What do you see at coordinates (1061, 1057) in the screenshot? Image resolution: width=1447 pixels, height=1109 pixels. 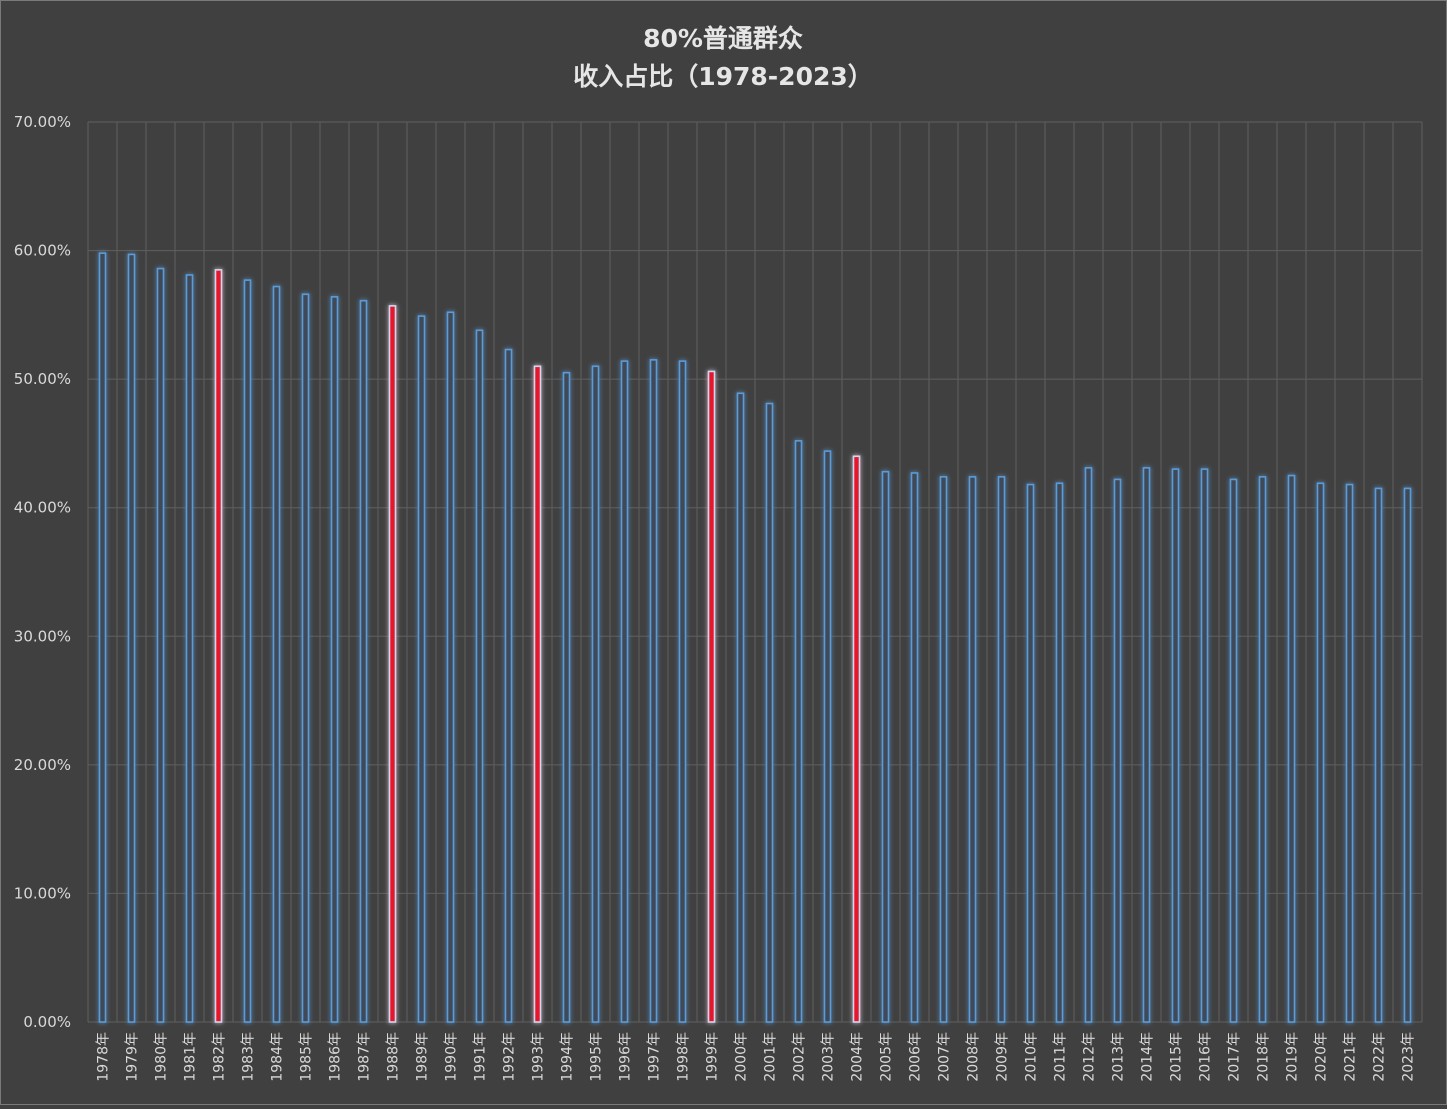 I see `x-tick-label: 2011年` at bounding box center [1061, 1057].